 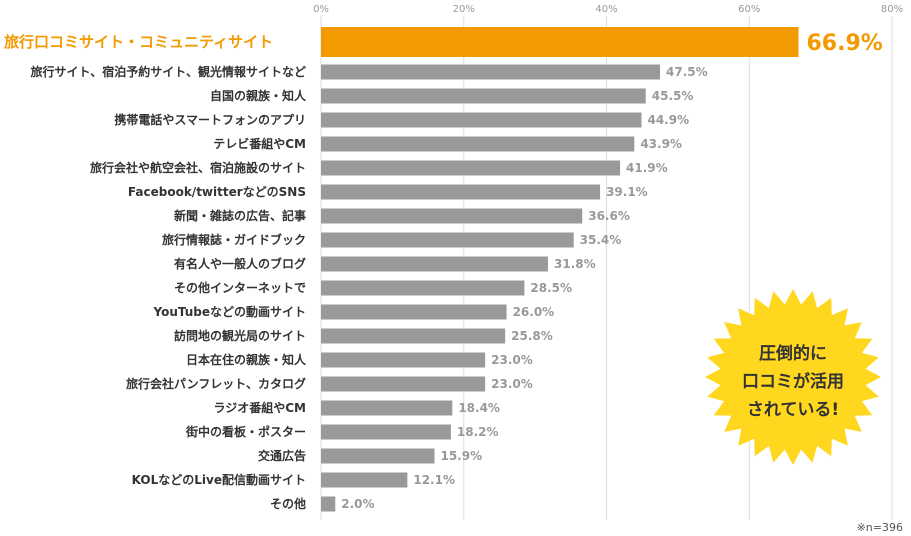 What do you see at coordinates (198, 167) in the screenshot?
I see `category-label: 旅行会社や航空会社、宿泊施設のサイト` at bounding box center [198, 167].